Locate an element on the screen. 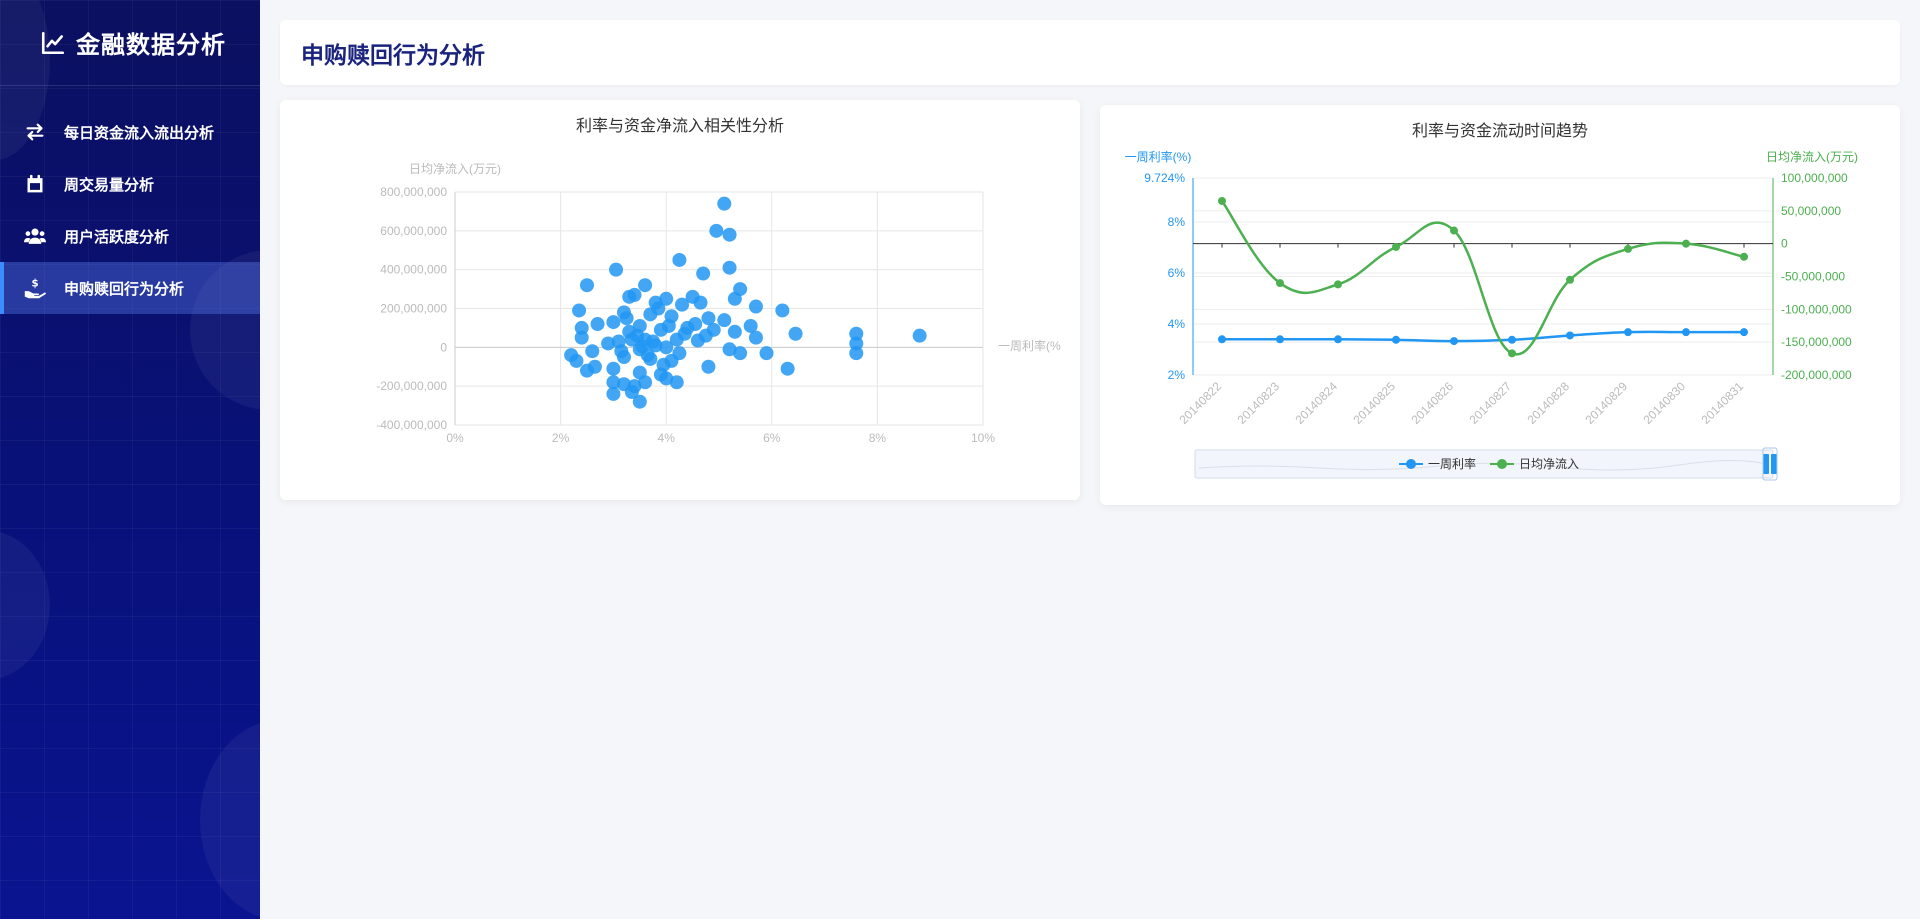  right-tick-label: -100,000,000 is located at coordinates (1816, 309).